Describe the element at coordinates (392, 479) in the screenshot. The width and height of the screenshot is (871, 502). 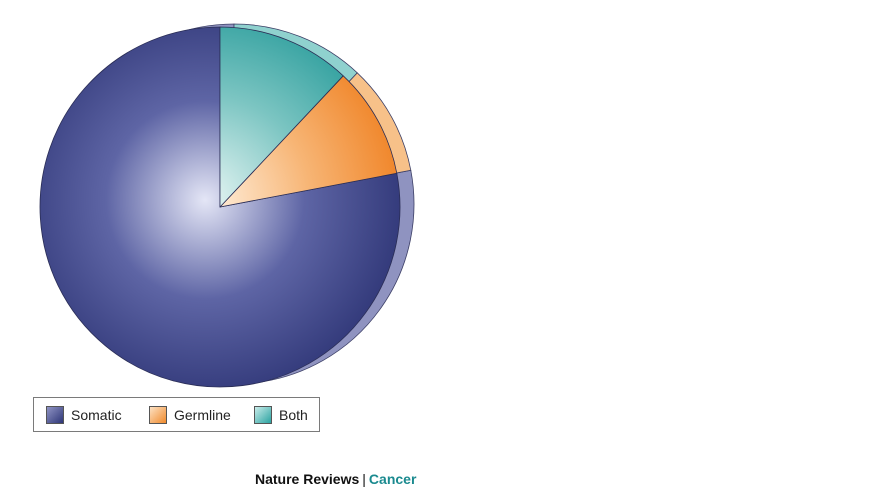
I see `footer-subjournal: Cancer` at that location.